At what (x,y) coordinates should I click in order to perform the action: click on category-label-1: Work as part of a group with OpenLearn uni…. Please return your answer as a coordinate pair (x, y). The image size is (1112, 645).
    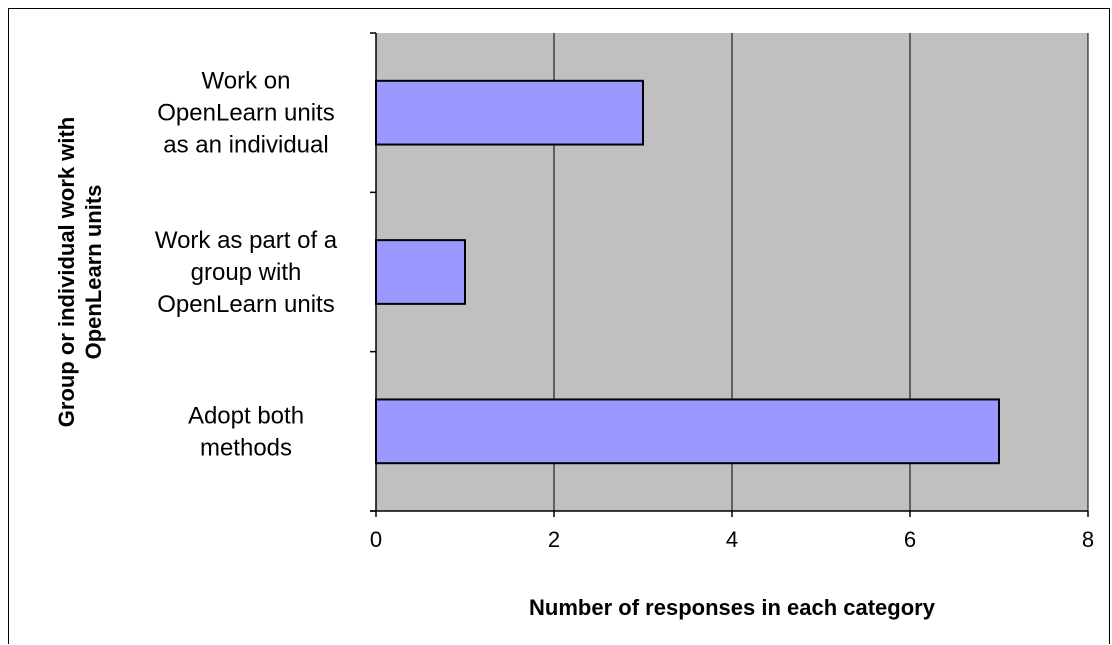
    Looking at the image, I should click on (246, 272).